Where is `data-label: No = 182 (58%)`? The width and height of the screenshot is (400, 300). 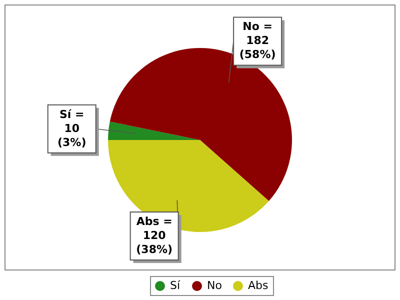 data-label: No = 182 (58%) is located at coordinates (257, 41).